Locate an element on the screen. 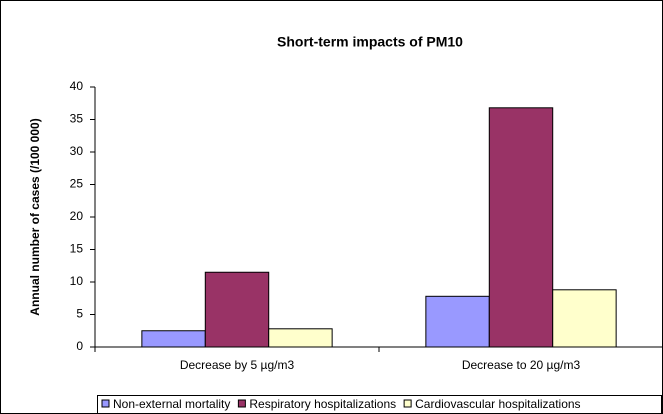 The height and width of the screenshot is (414, 663). x-tick-label: Decrease by 5 µg/m3 is located at coordinates (237, 365).